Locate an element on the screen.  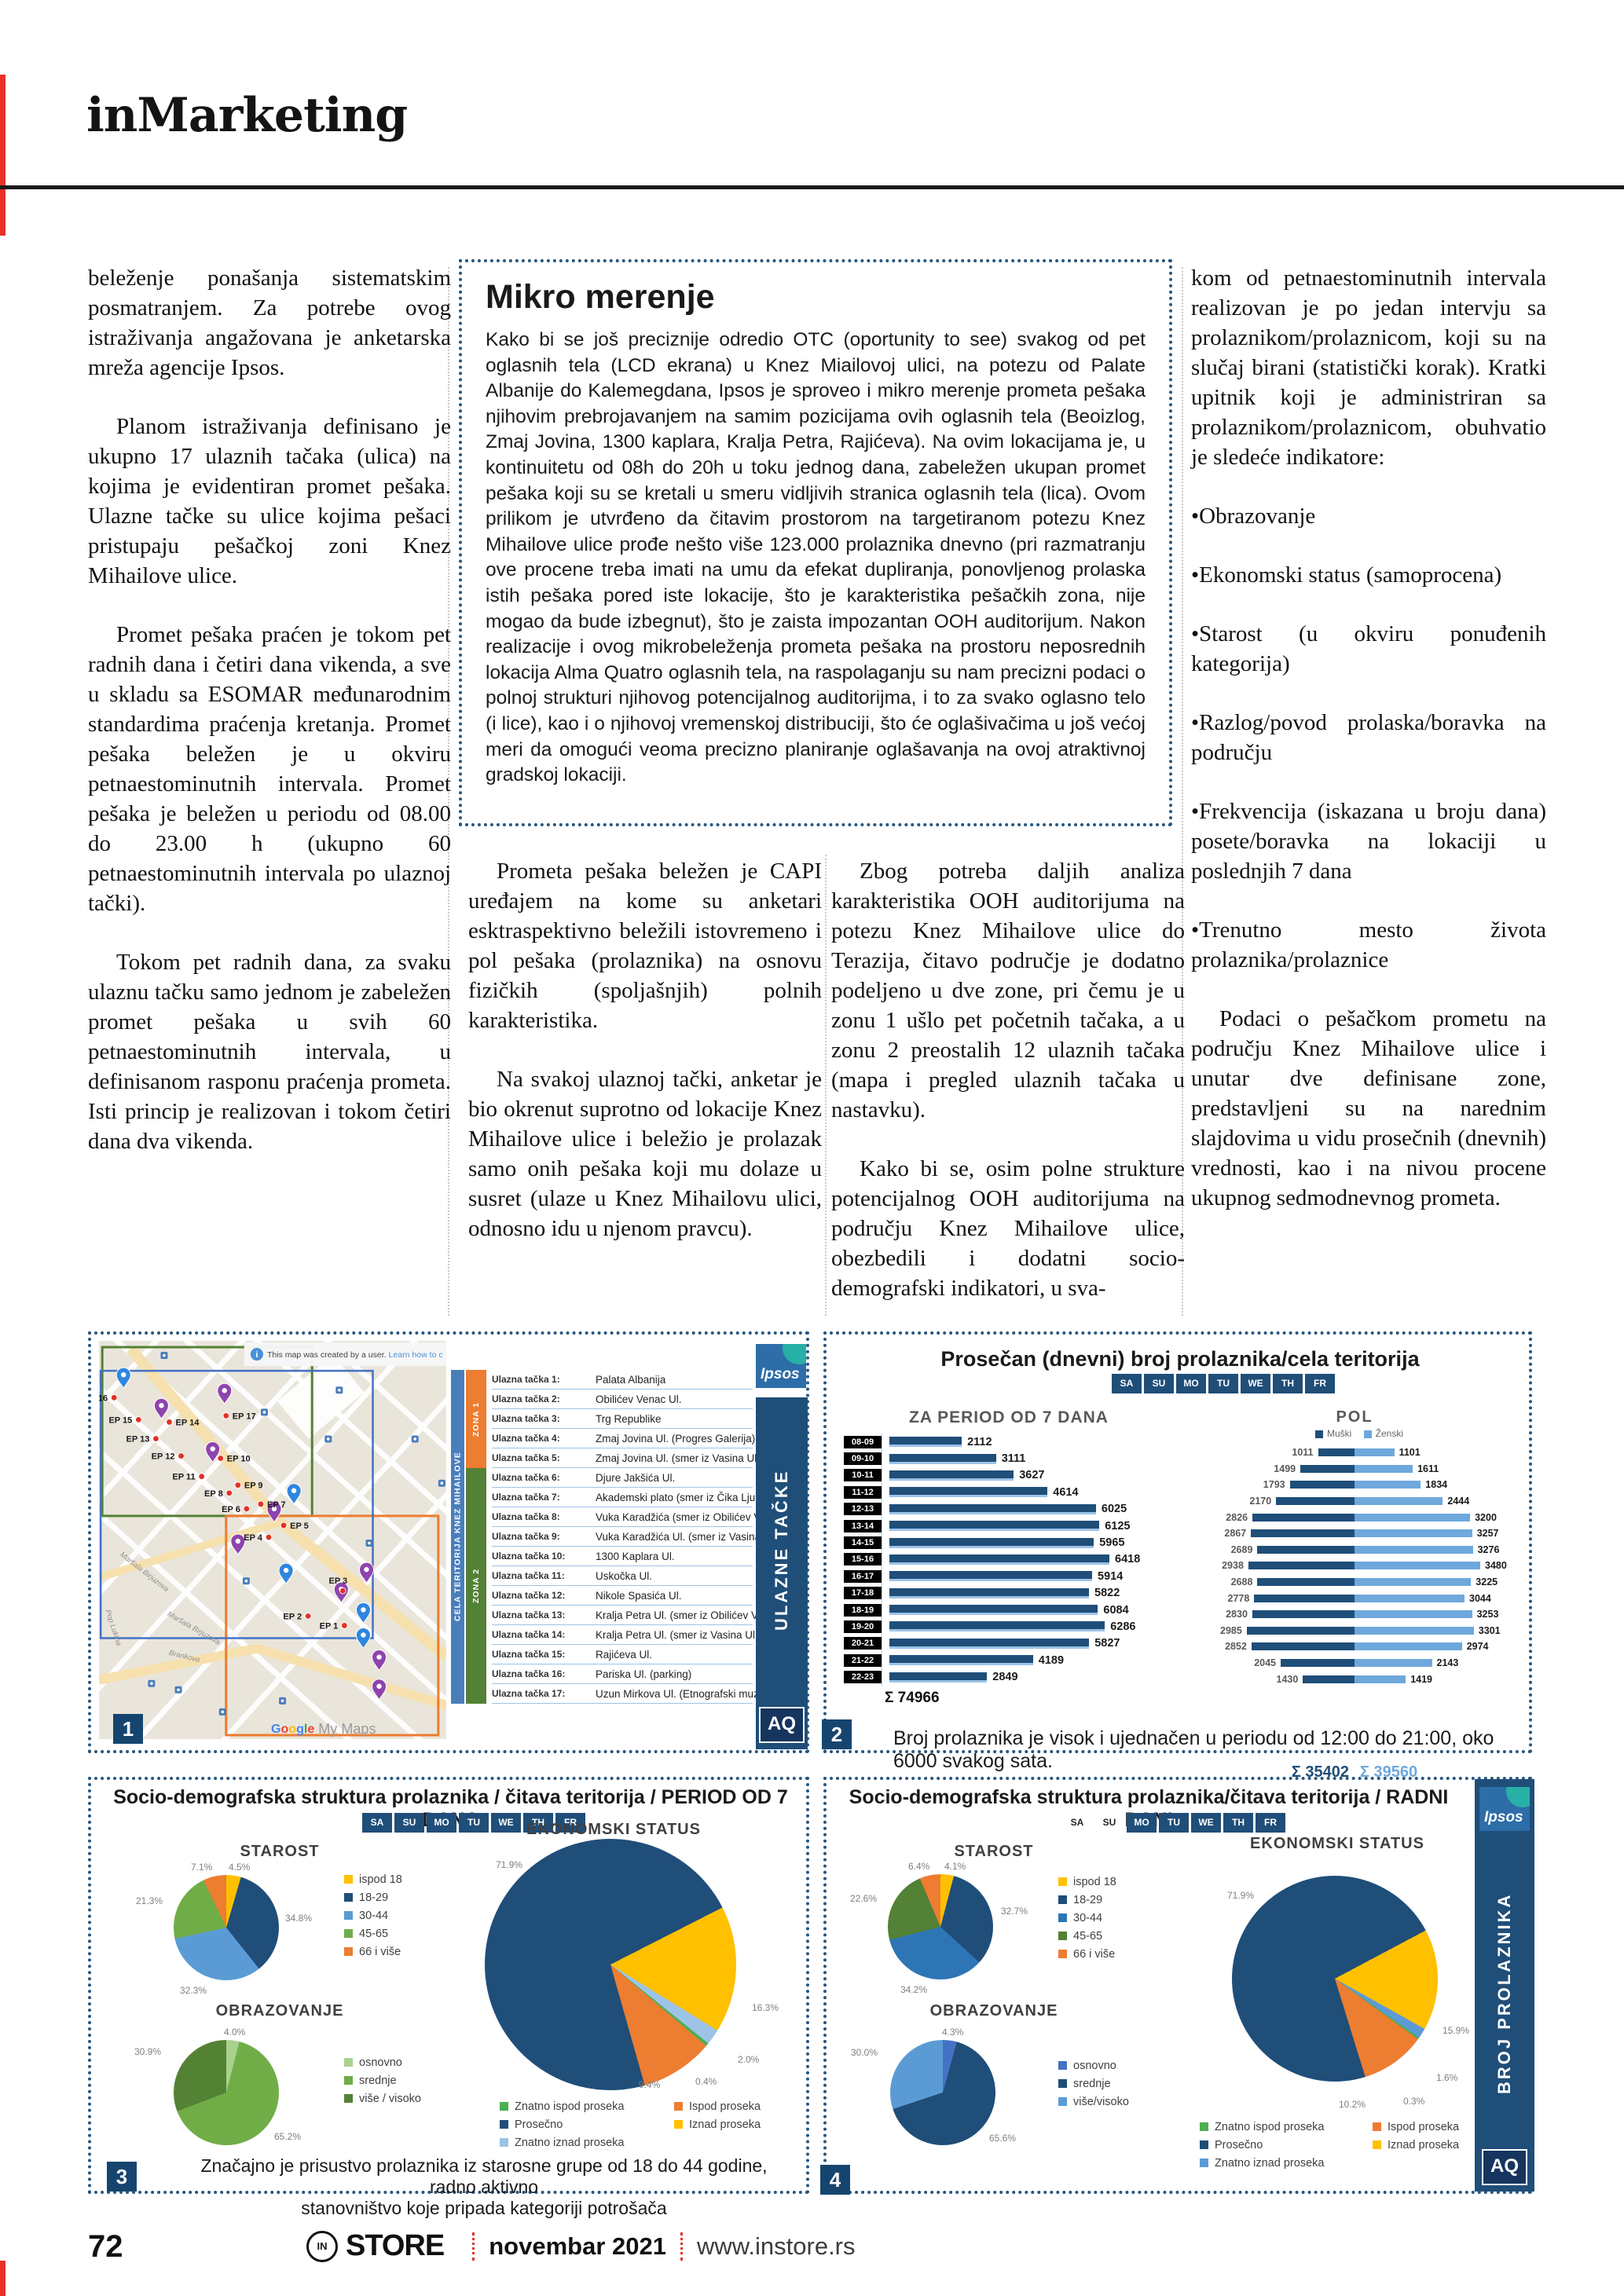
svg-text: i is located at coordinates (256, 1355).